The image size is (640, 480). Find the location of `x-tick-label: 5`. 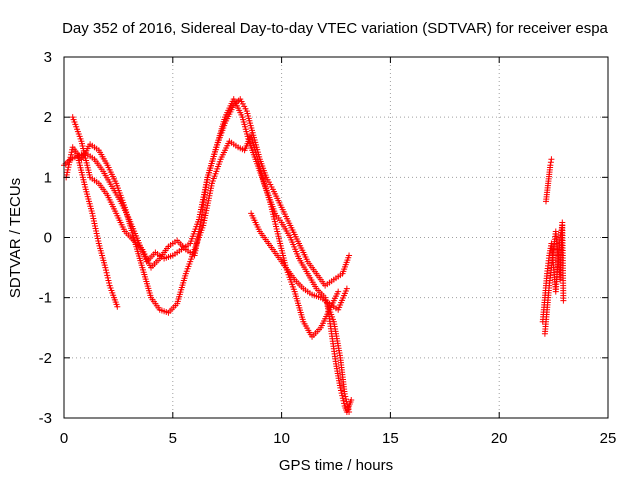

x-tick-label: 5 is located at coordinates (173, 438).